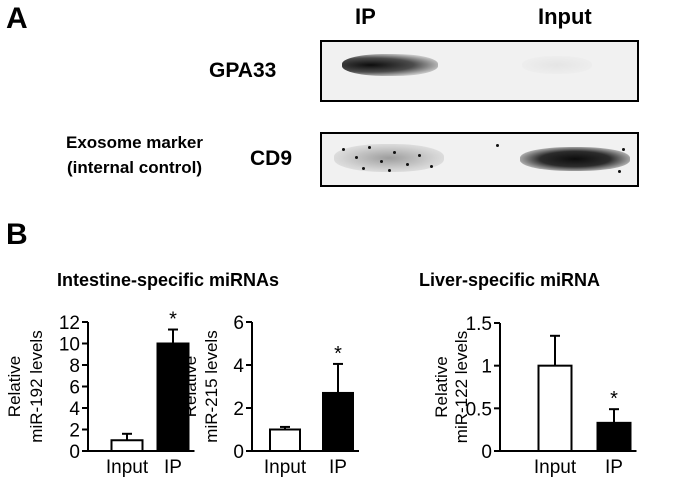 The width and height of the screenshot is (685, 481). Describe the element at coordinates (575, 159) in the screenshot. I see `cd9-input-band` at that location.